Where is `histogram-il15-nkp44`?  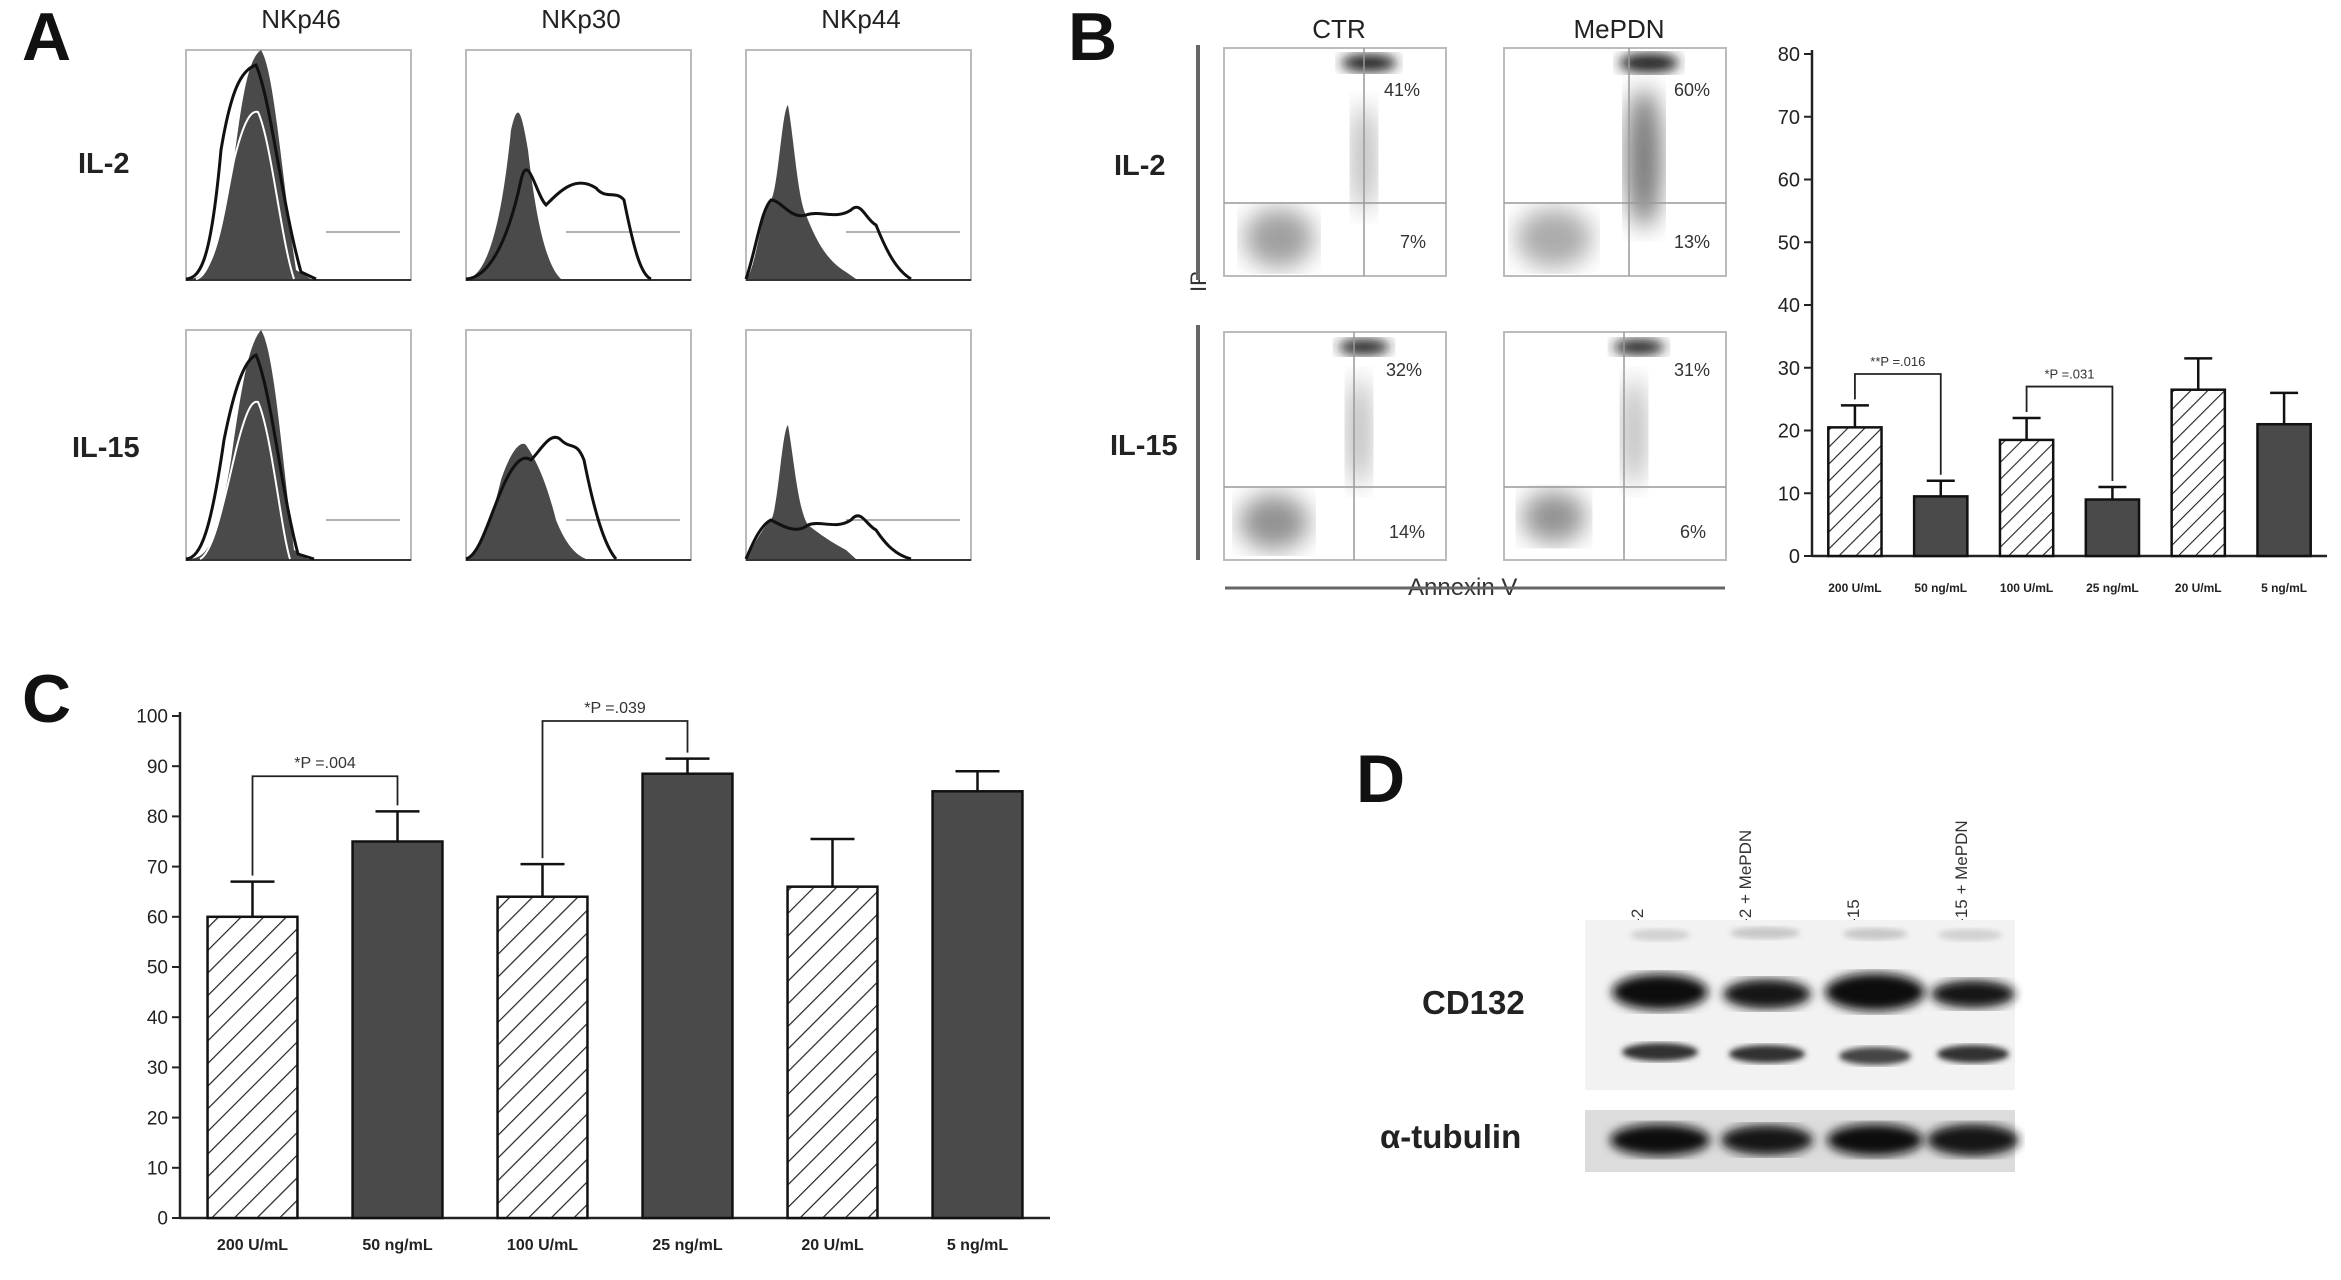 histogram-il15-nkp44 is located at coordinates (858, 445).